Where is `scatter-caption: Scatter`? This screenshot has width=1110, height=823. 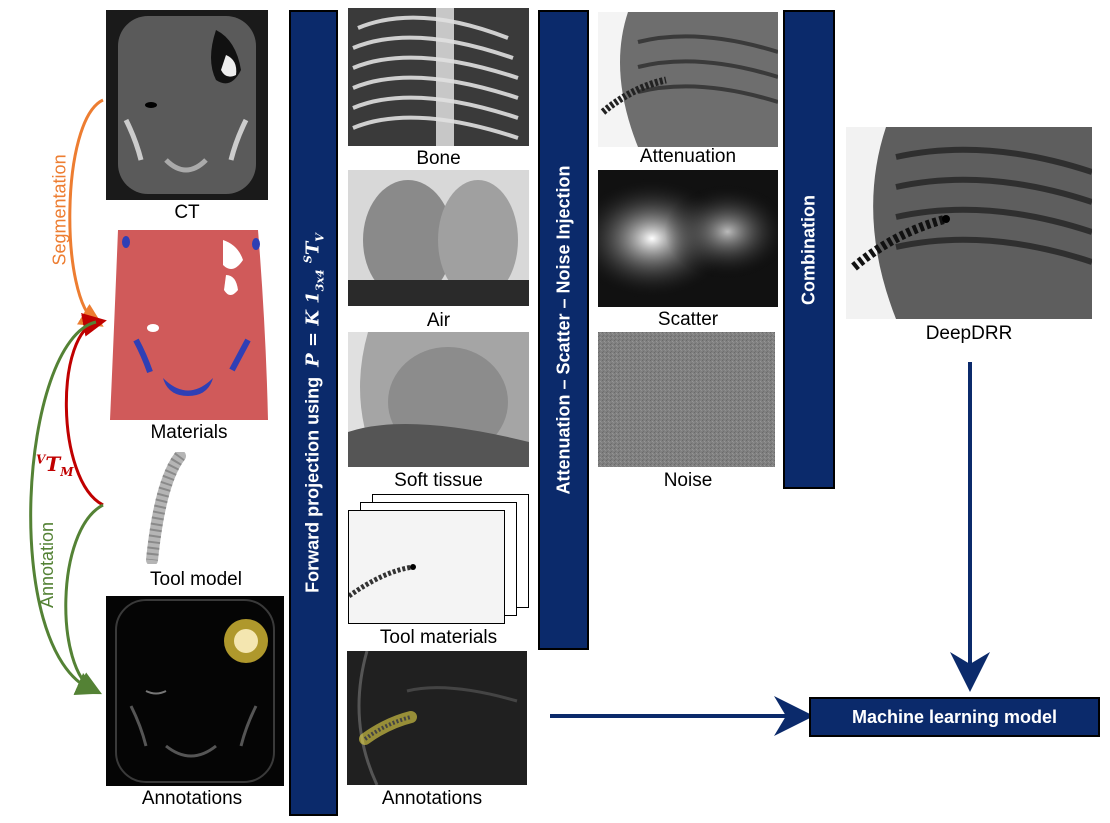 scatter-caption: Scatter is located at coordinates (688, 319).